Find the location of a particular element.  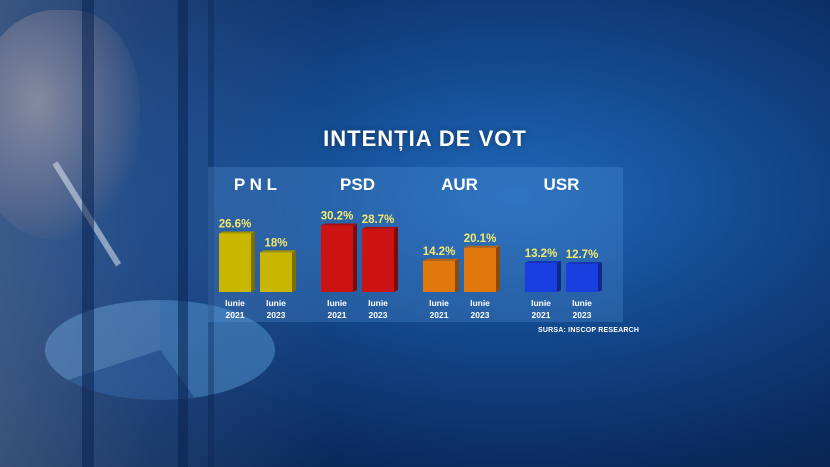

party-label: USR is located at coordinates (562, 184).